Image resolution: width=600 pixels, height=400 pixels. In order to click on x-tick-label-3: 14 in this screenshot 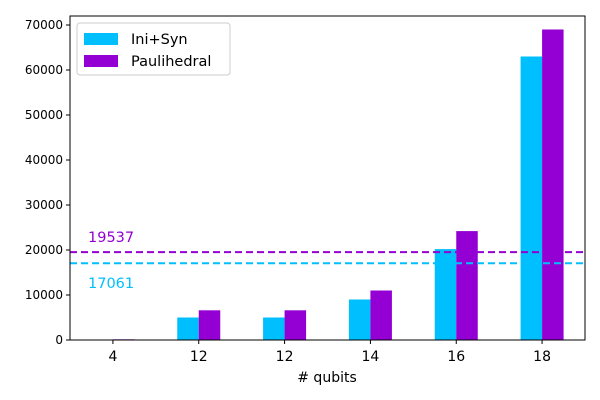, I will do `click(371, 357)`.